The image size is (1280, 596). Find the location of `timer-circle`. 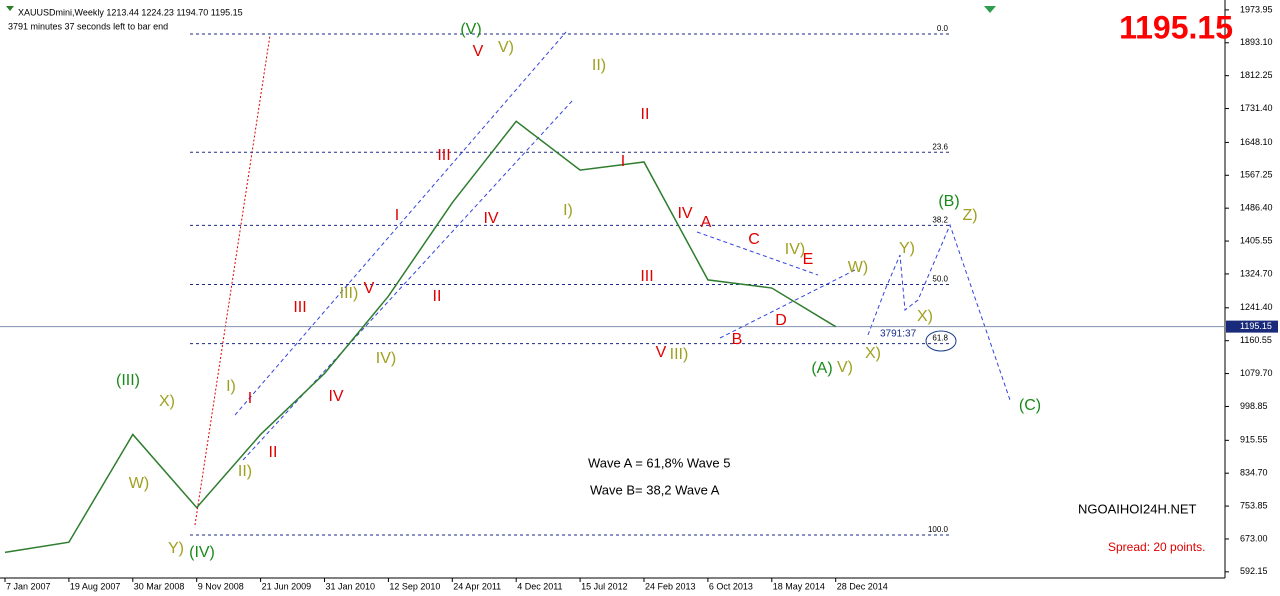

timer-circle is located at coordinates (941, 341).